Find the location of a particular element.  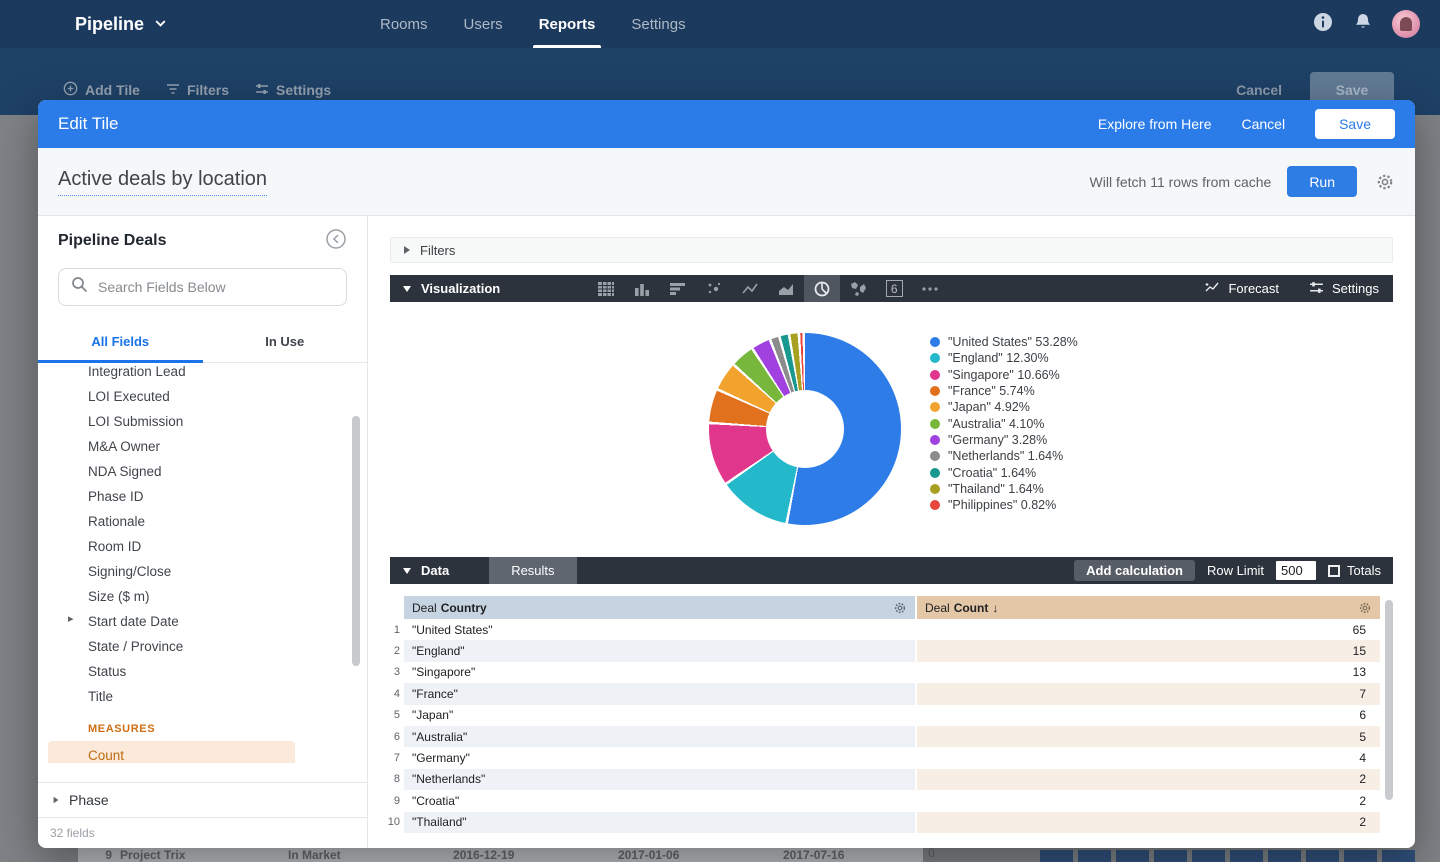

field-item: State / Province is located at coordinates (202, 646).